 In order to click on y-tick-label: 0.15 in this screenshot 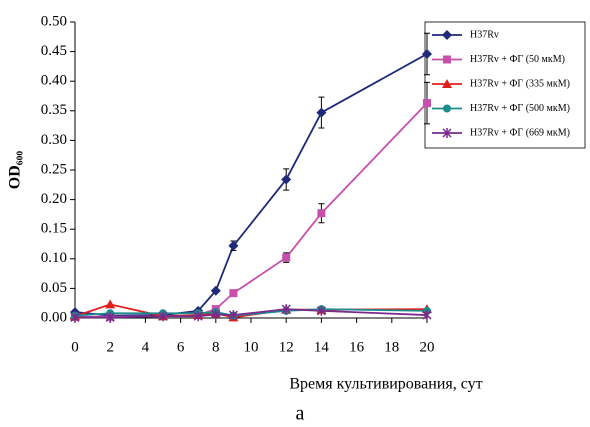, I will do `click(54, 229)`.